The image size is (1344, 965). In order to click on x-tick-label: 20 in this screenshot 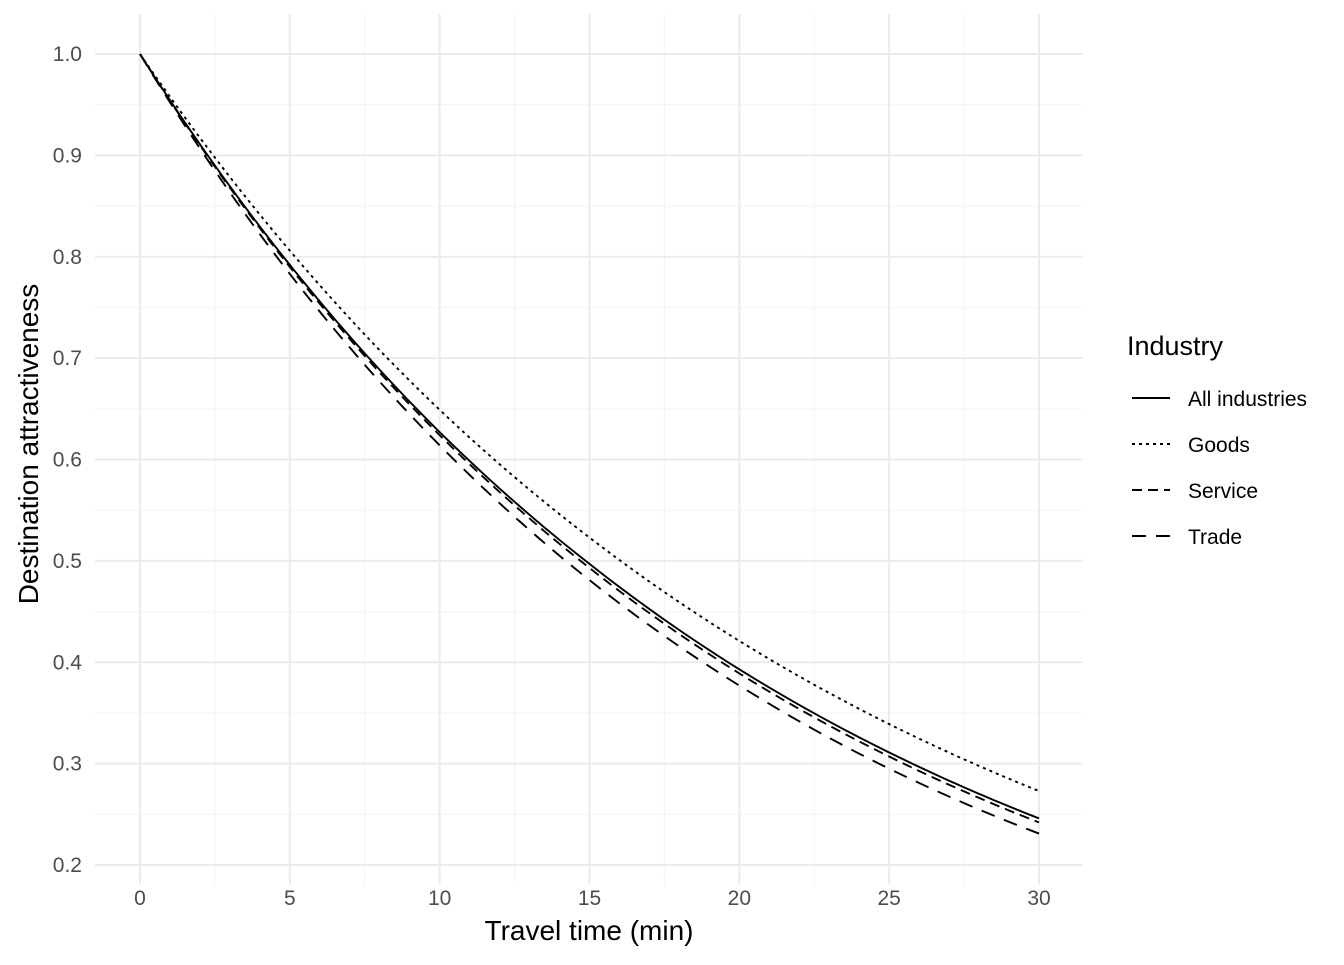, I will do `click(739, 898)`.